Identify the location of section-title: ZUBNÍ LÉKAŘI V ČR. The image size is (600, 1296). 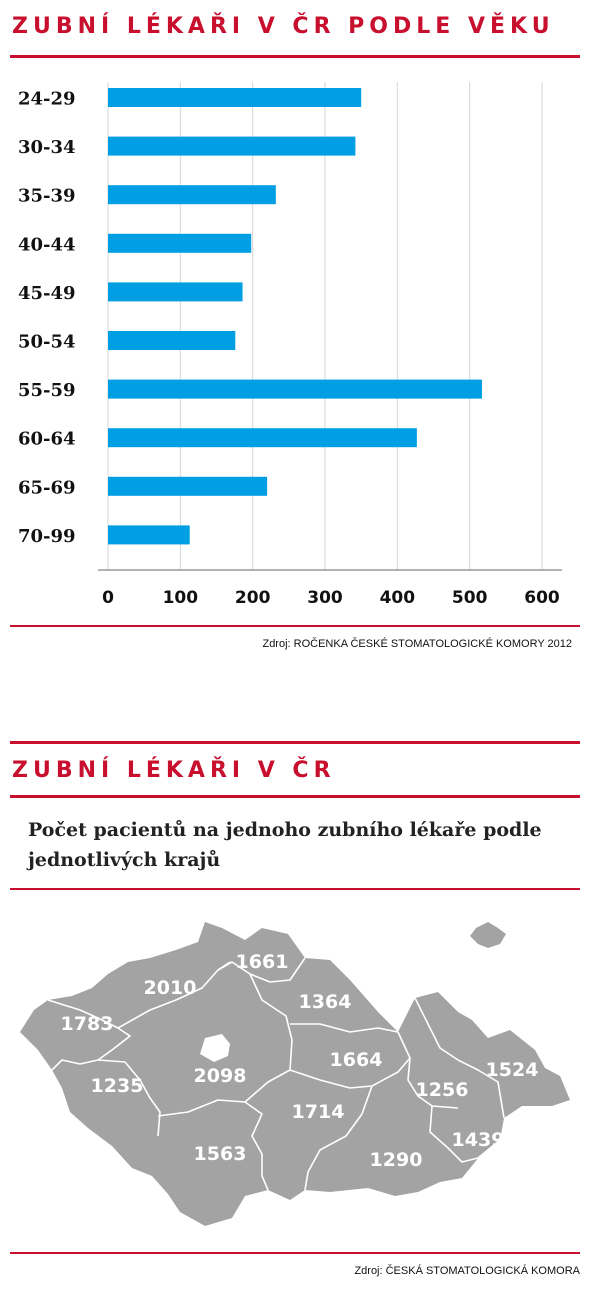
(174, 770).